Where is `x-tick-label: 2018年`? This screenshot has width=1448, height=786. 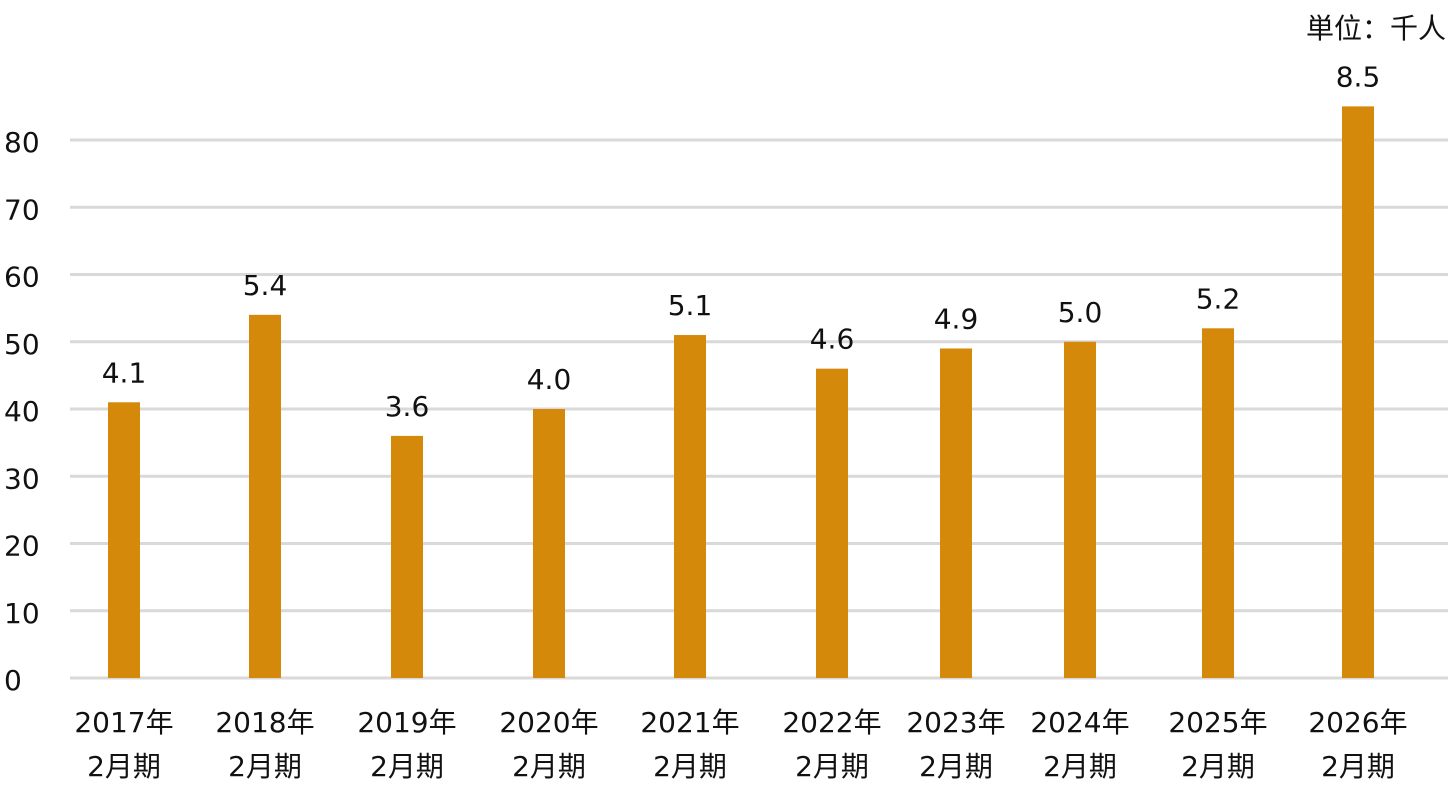
x-tick-label: 2018年 is located at coordinates (264, 722).